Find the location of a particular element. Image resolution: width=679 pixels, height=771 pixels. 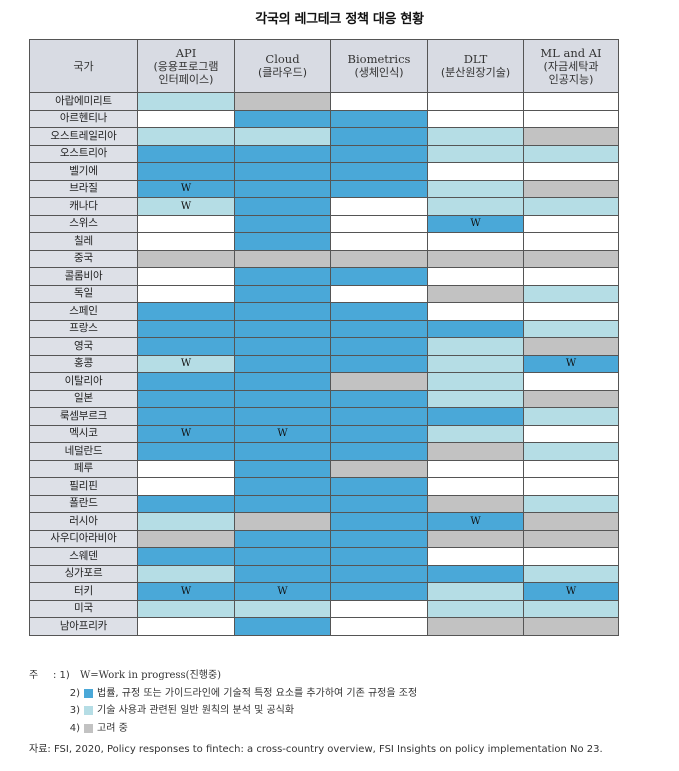

country-name: 이탈리아 is located at coordinates (83, 381).